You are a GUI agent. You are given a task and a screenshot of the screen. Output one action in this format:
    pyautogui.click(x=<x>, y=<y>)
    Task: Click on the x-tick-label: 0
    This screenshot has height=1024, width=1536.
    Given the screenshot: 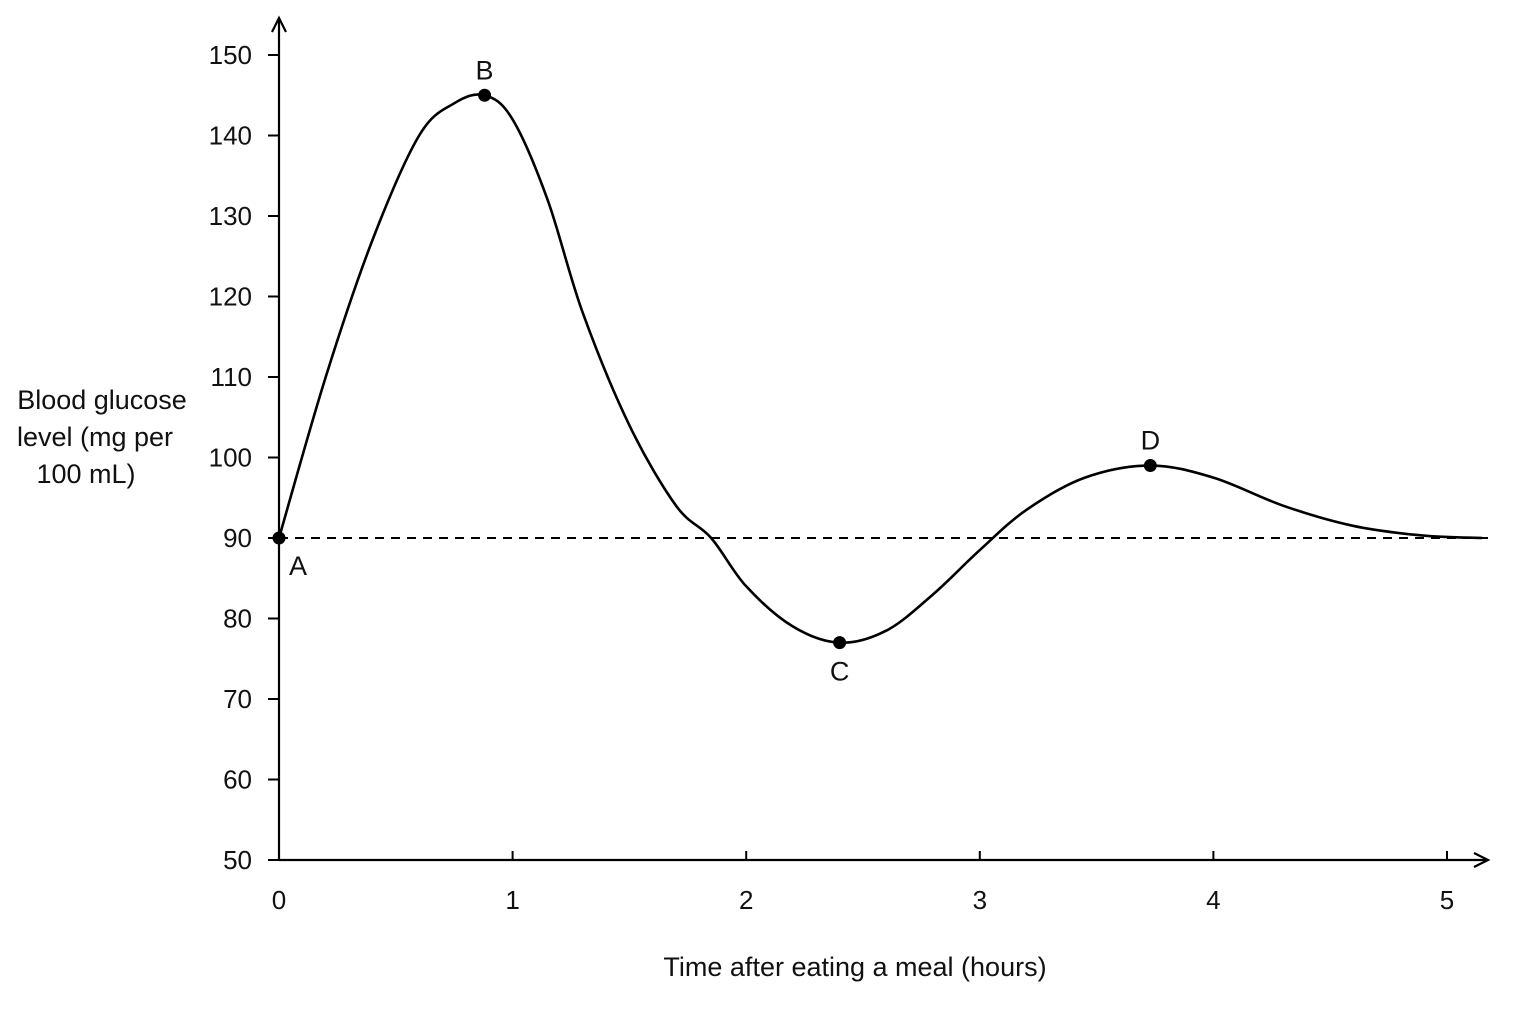 What is the action you would take?
    pyautogui.click(x=279, y=900)
    